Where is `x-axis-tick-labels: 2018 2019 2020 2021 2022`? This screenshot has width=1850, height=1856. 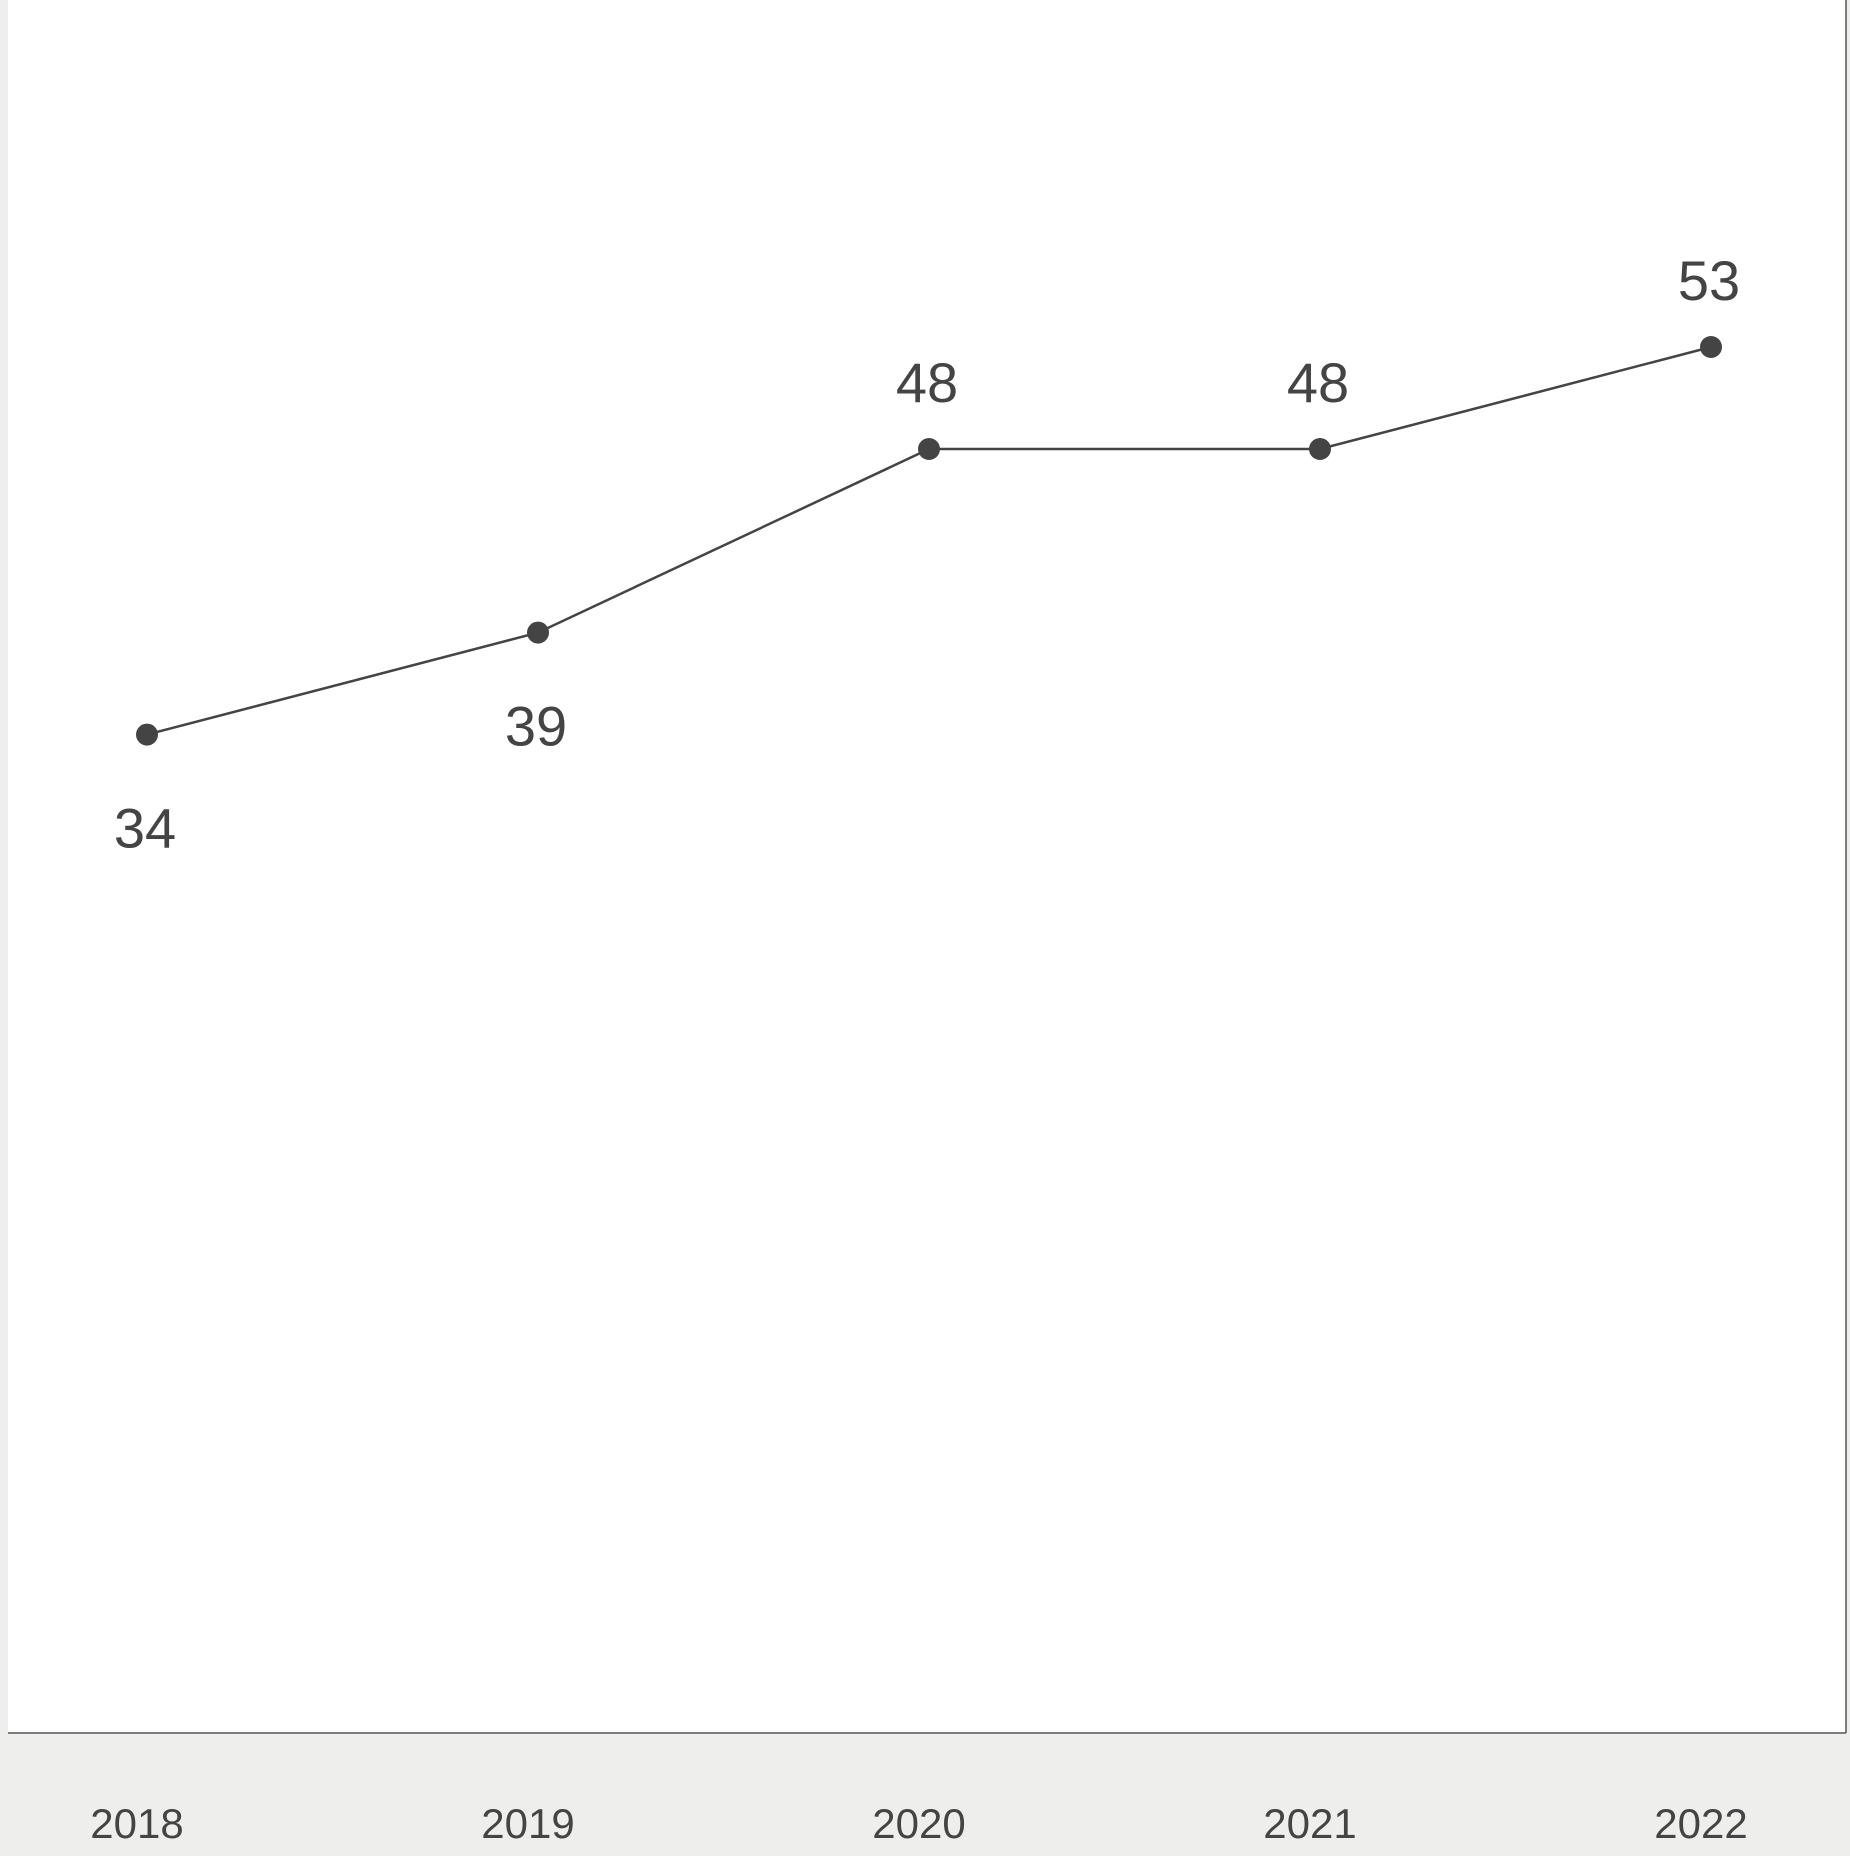
x-axis-tick-labels: 2018 2019 2020 2021 2022 is located at coordinates (918, 1823).